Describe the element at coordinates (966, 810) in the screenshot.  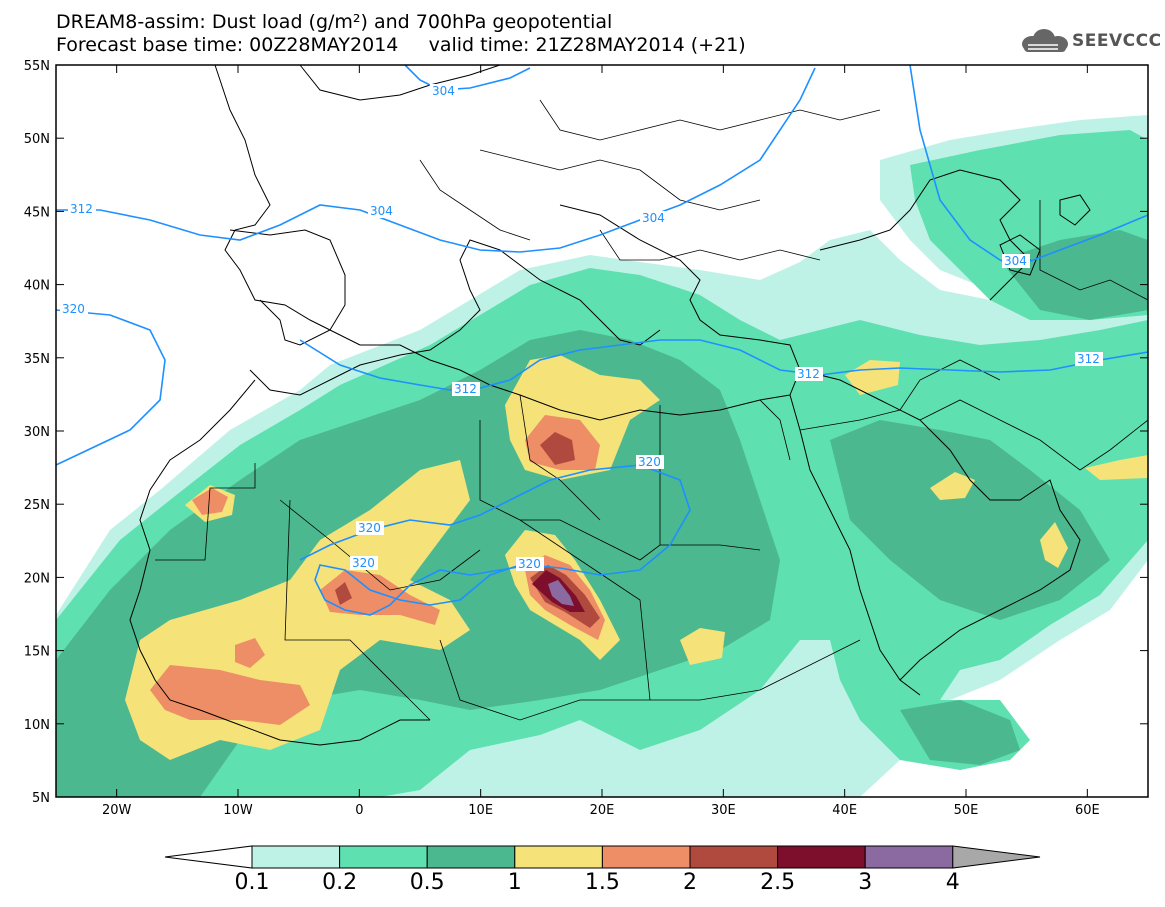
I see `longitude-label: 50E` at that location.